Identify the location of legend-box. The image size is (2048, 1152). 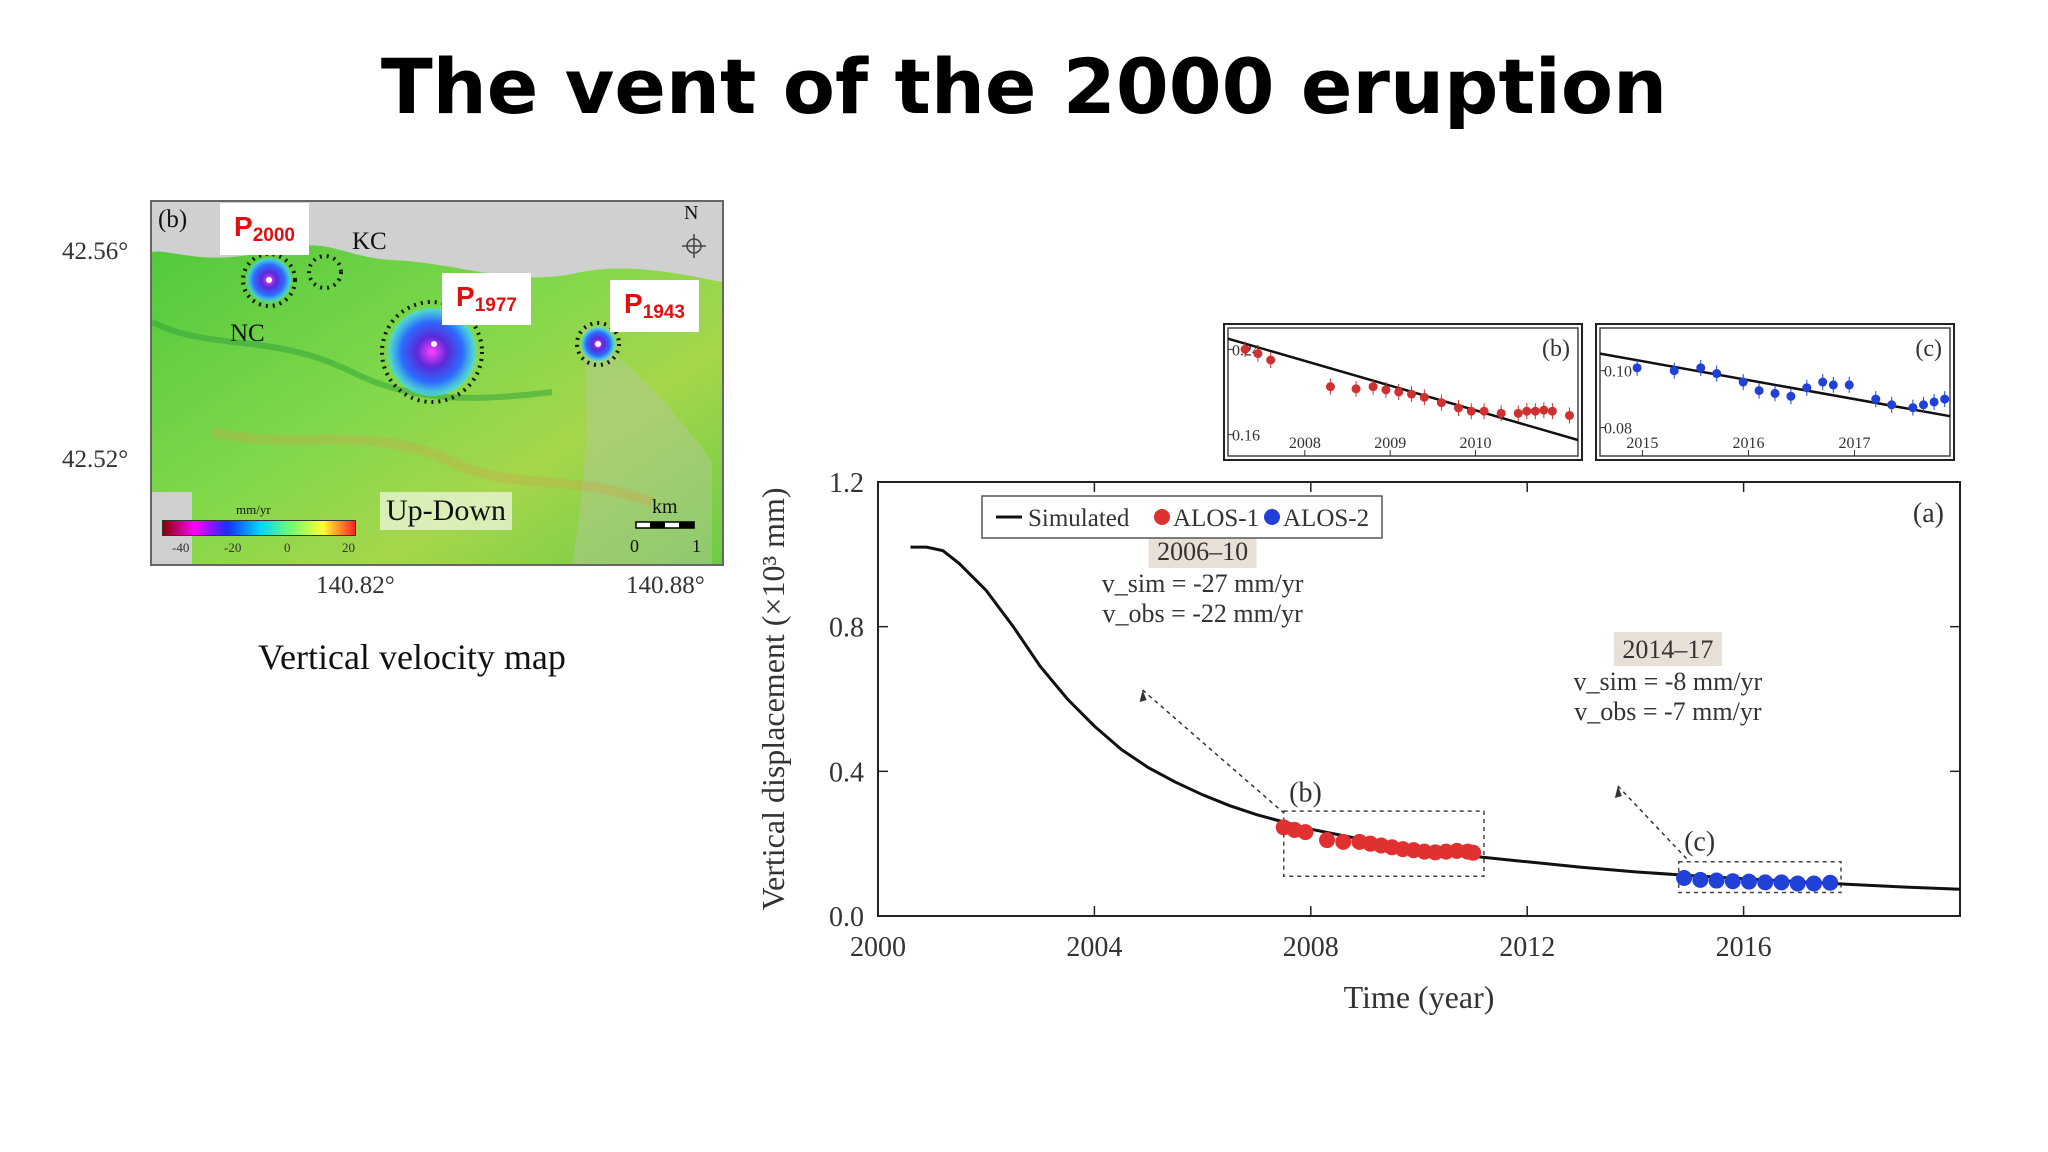
(1182, 517).